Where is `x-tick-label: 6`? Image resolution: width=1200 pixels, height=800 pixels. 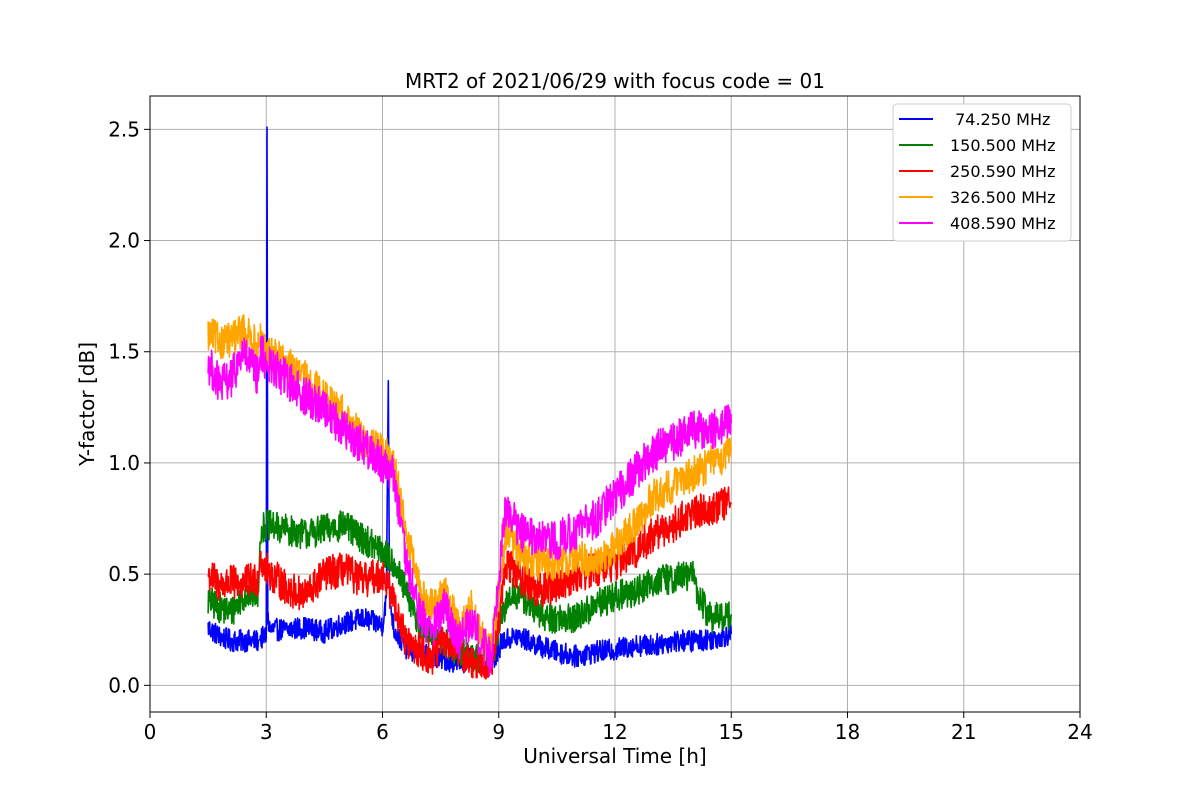
x-tick-label: 6 is located at coordinates (382, 732).